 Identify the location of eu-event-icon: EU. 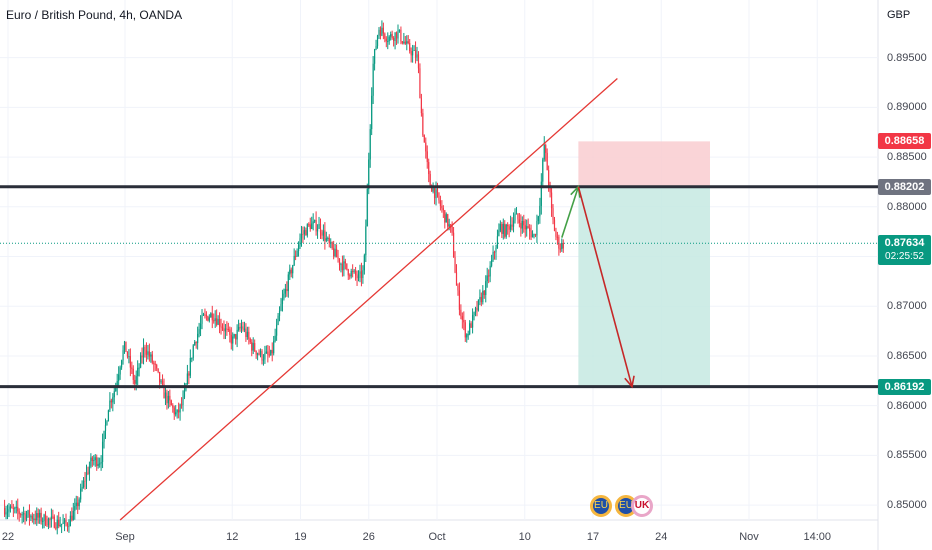
(601, 506).